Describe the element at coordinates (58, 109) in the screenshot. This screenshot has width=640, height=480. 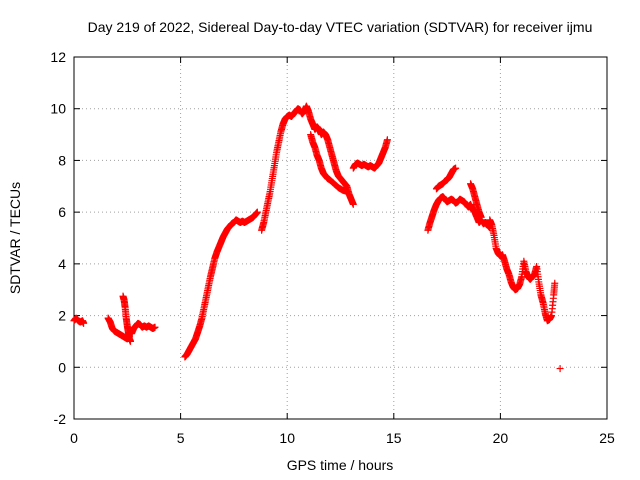
I see `y-tick-label: 10` at that location.